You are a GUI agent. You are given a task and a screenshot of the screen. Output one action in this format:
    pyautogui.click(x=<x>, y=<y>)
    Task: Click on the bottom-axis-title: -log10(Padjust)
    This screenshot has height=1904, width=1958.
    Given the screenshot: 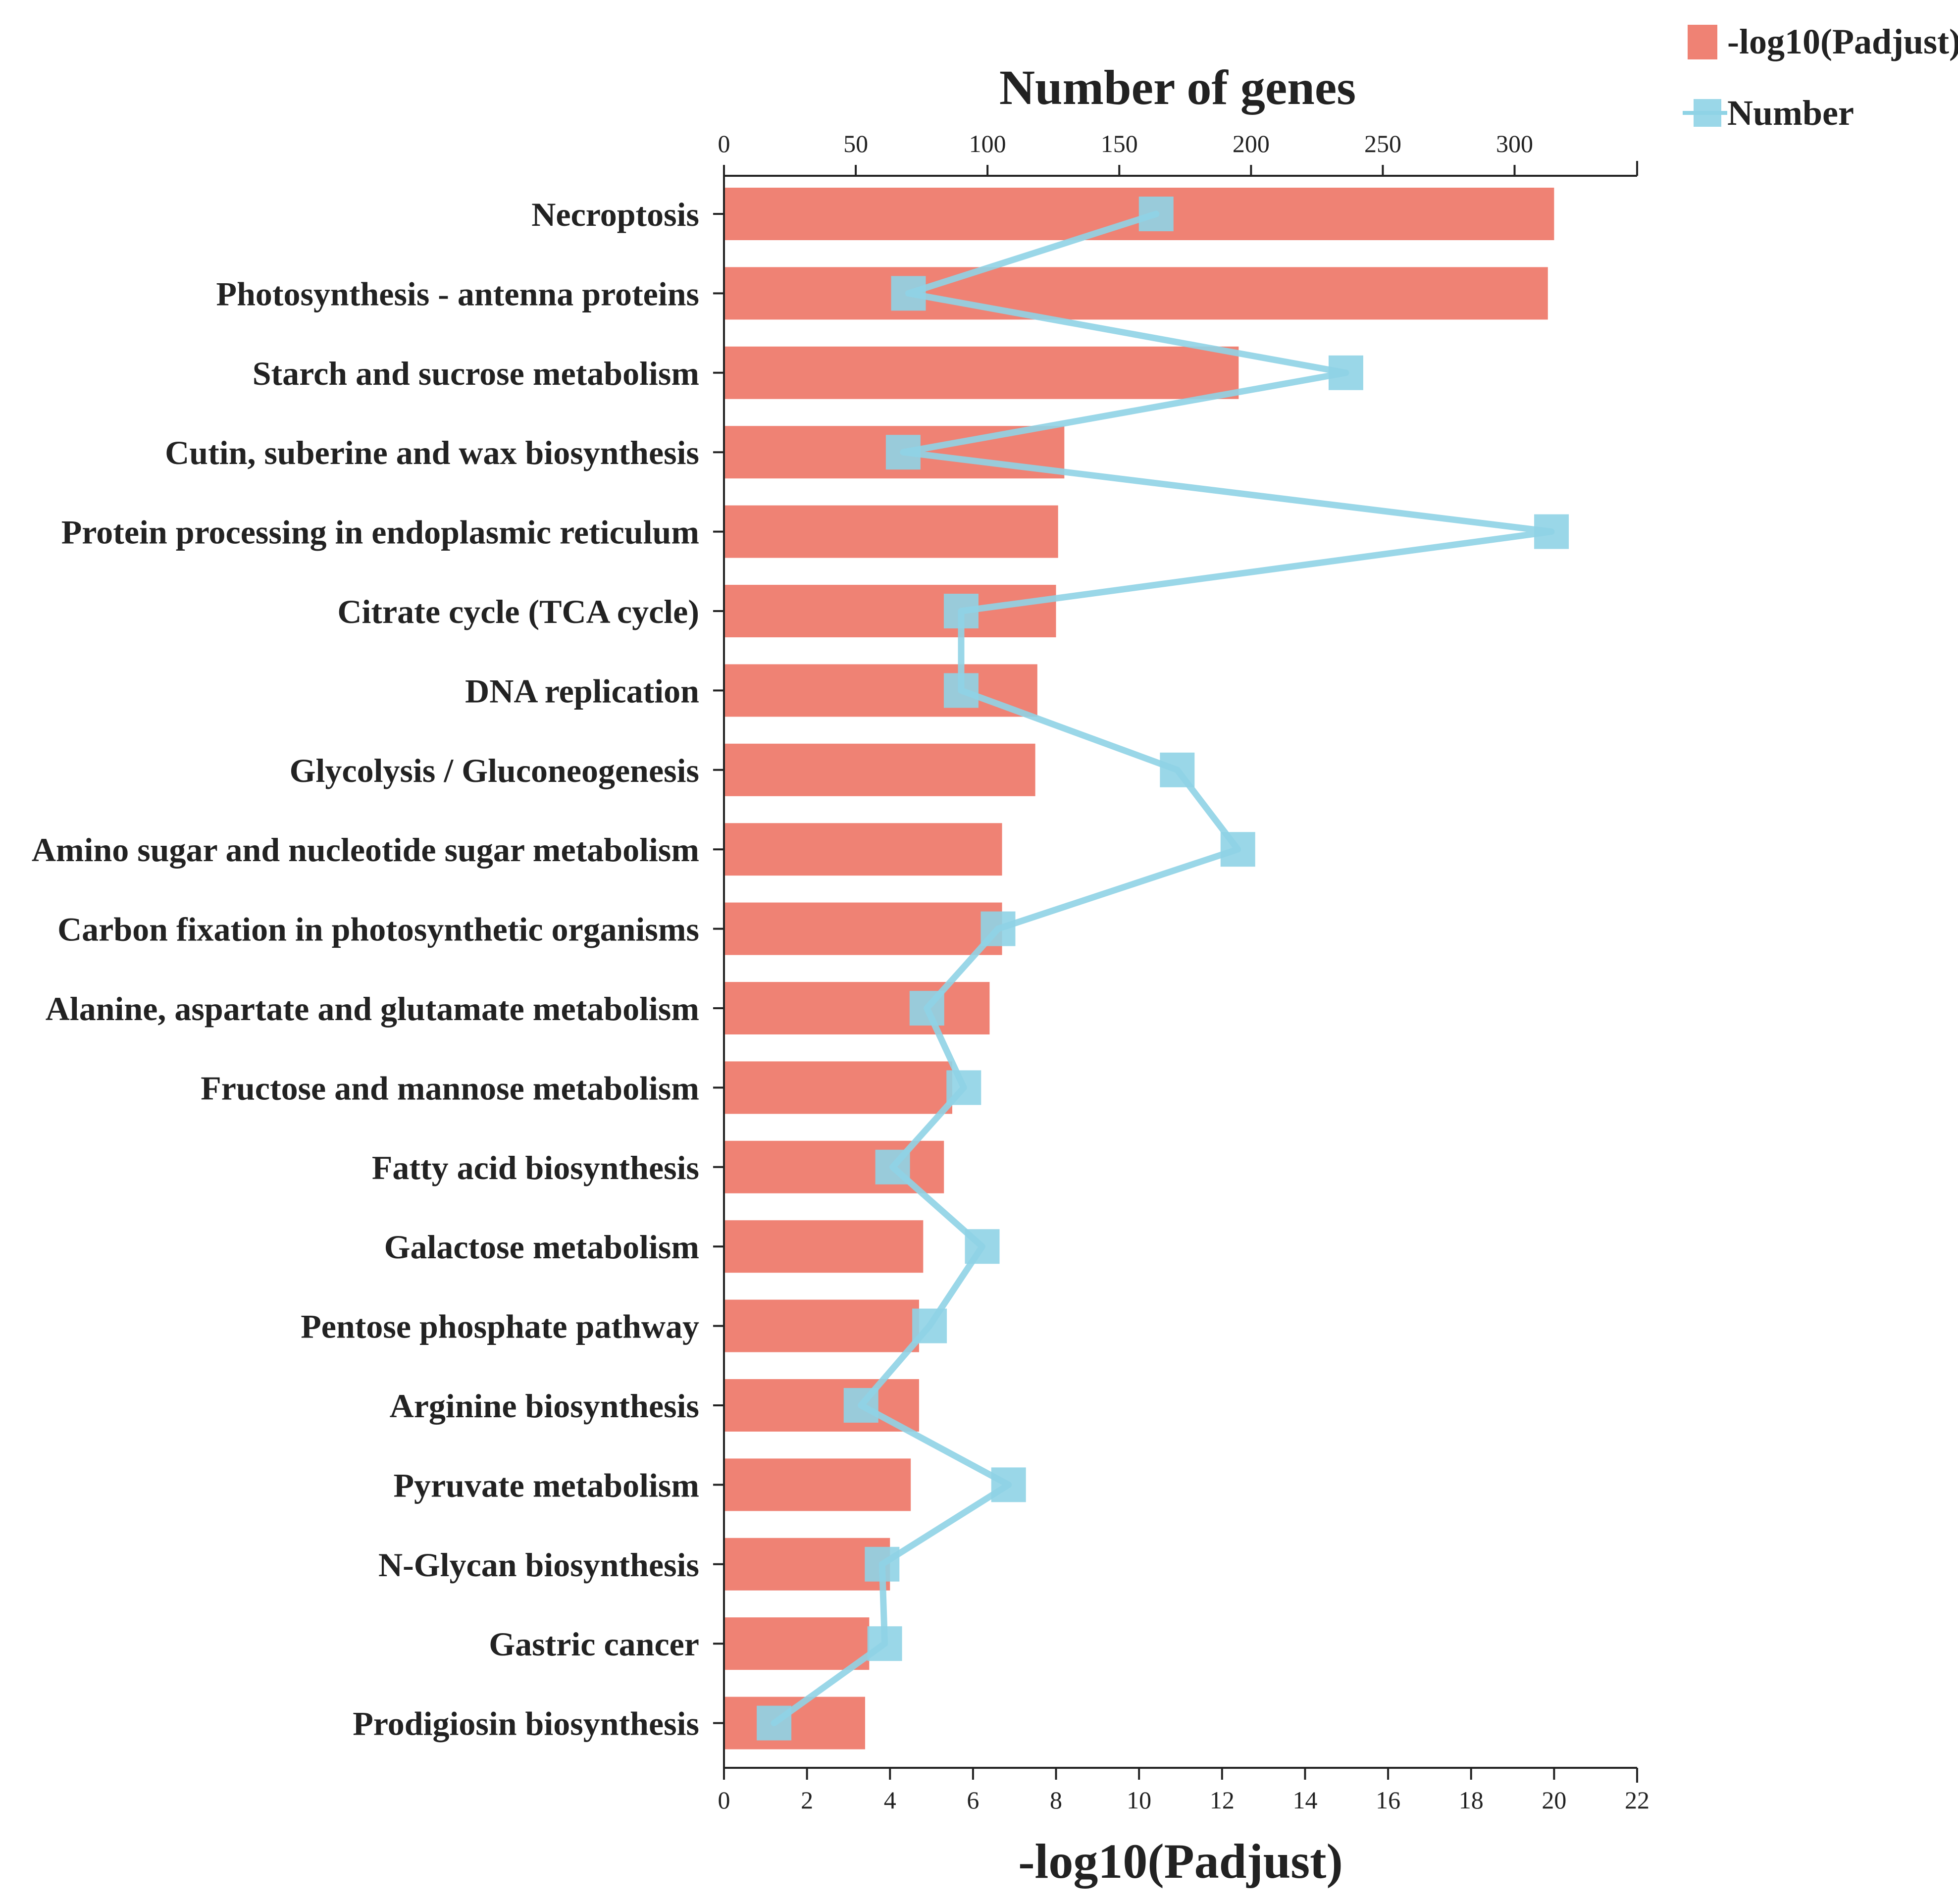 What is the action you would take?
    pyautogui.click(x=1180, y=1861)
    